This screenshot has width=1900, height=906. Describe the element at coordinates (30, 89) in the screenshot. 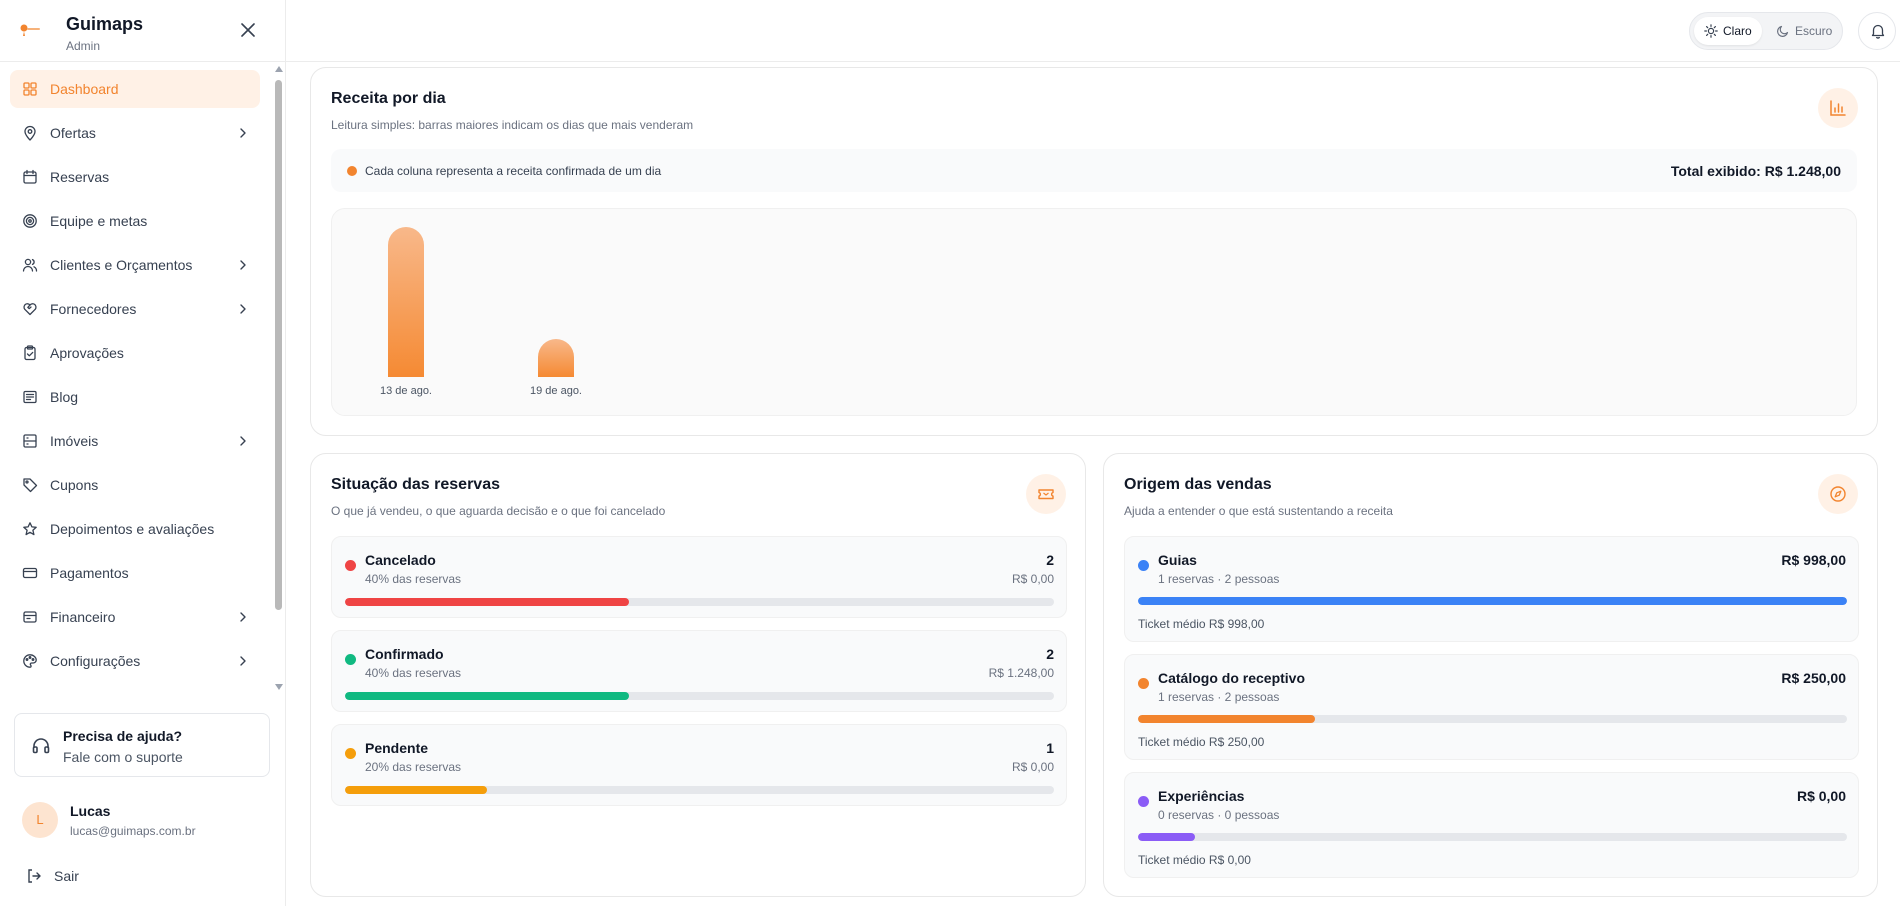

I see `dashboard-icon` at that location.